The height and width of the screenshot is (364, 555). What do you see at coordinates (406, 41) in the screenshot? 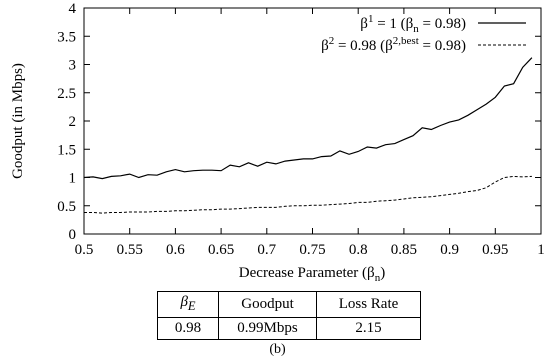
I see `legend-2-b-sup: 2,best` at bounding box center [406, 41].